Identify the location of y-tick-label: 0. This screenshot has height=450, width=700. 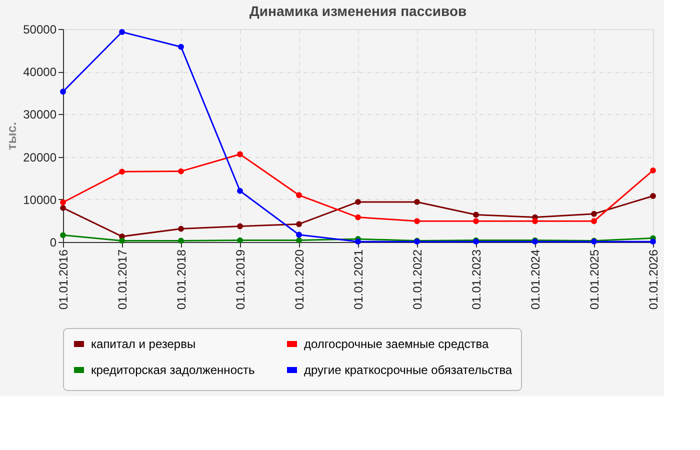
(53, 243).